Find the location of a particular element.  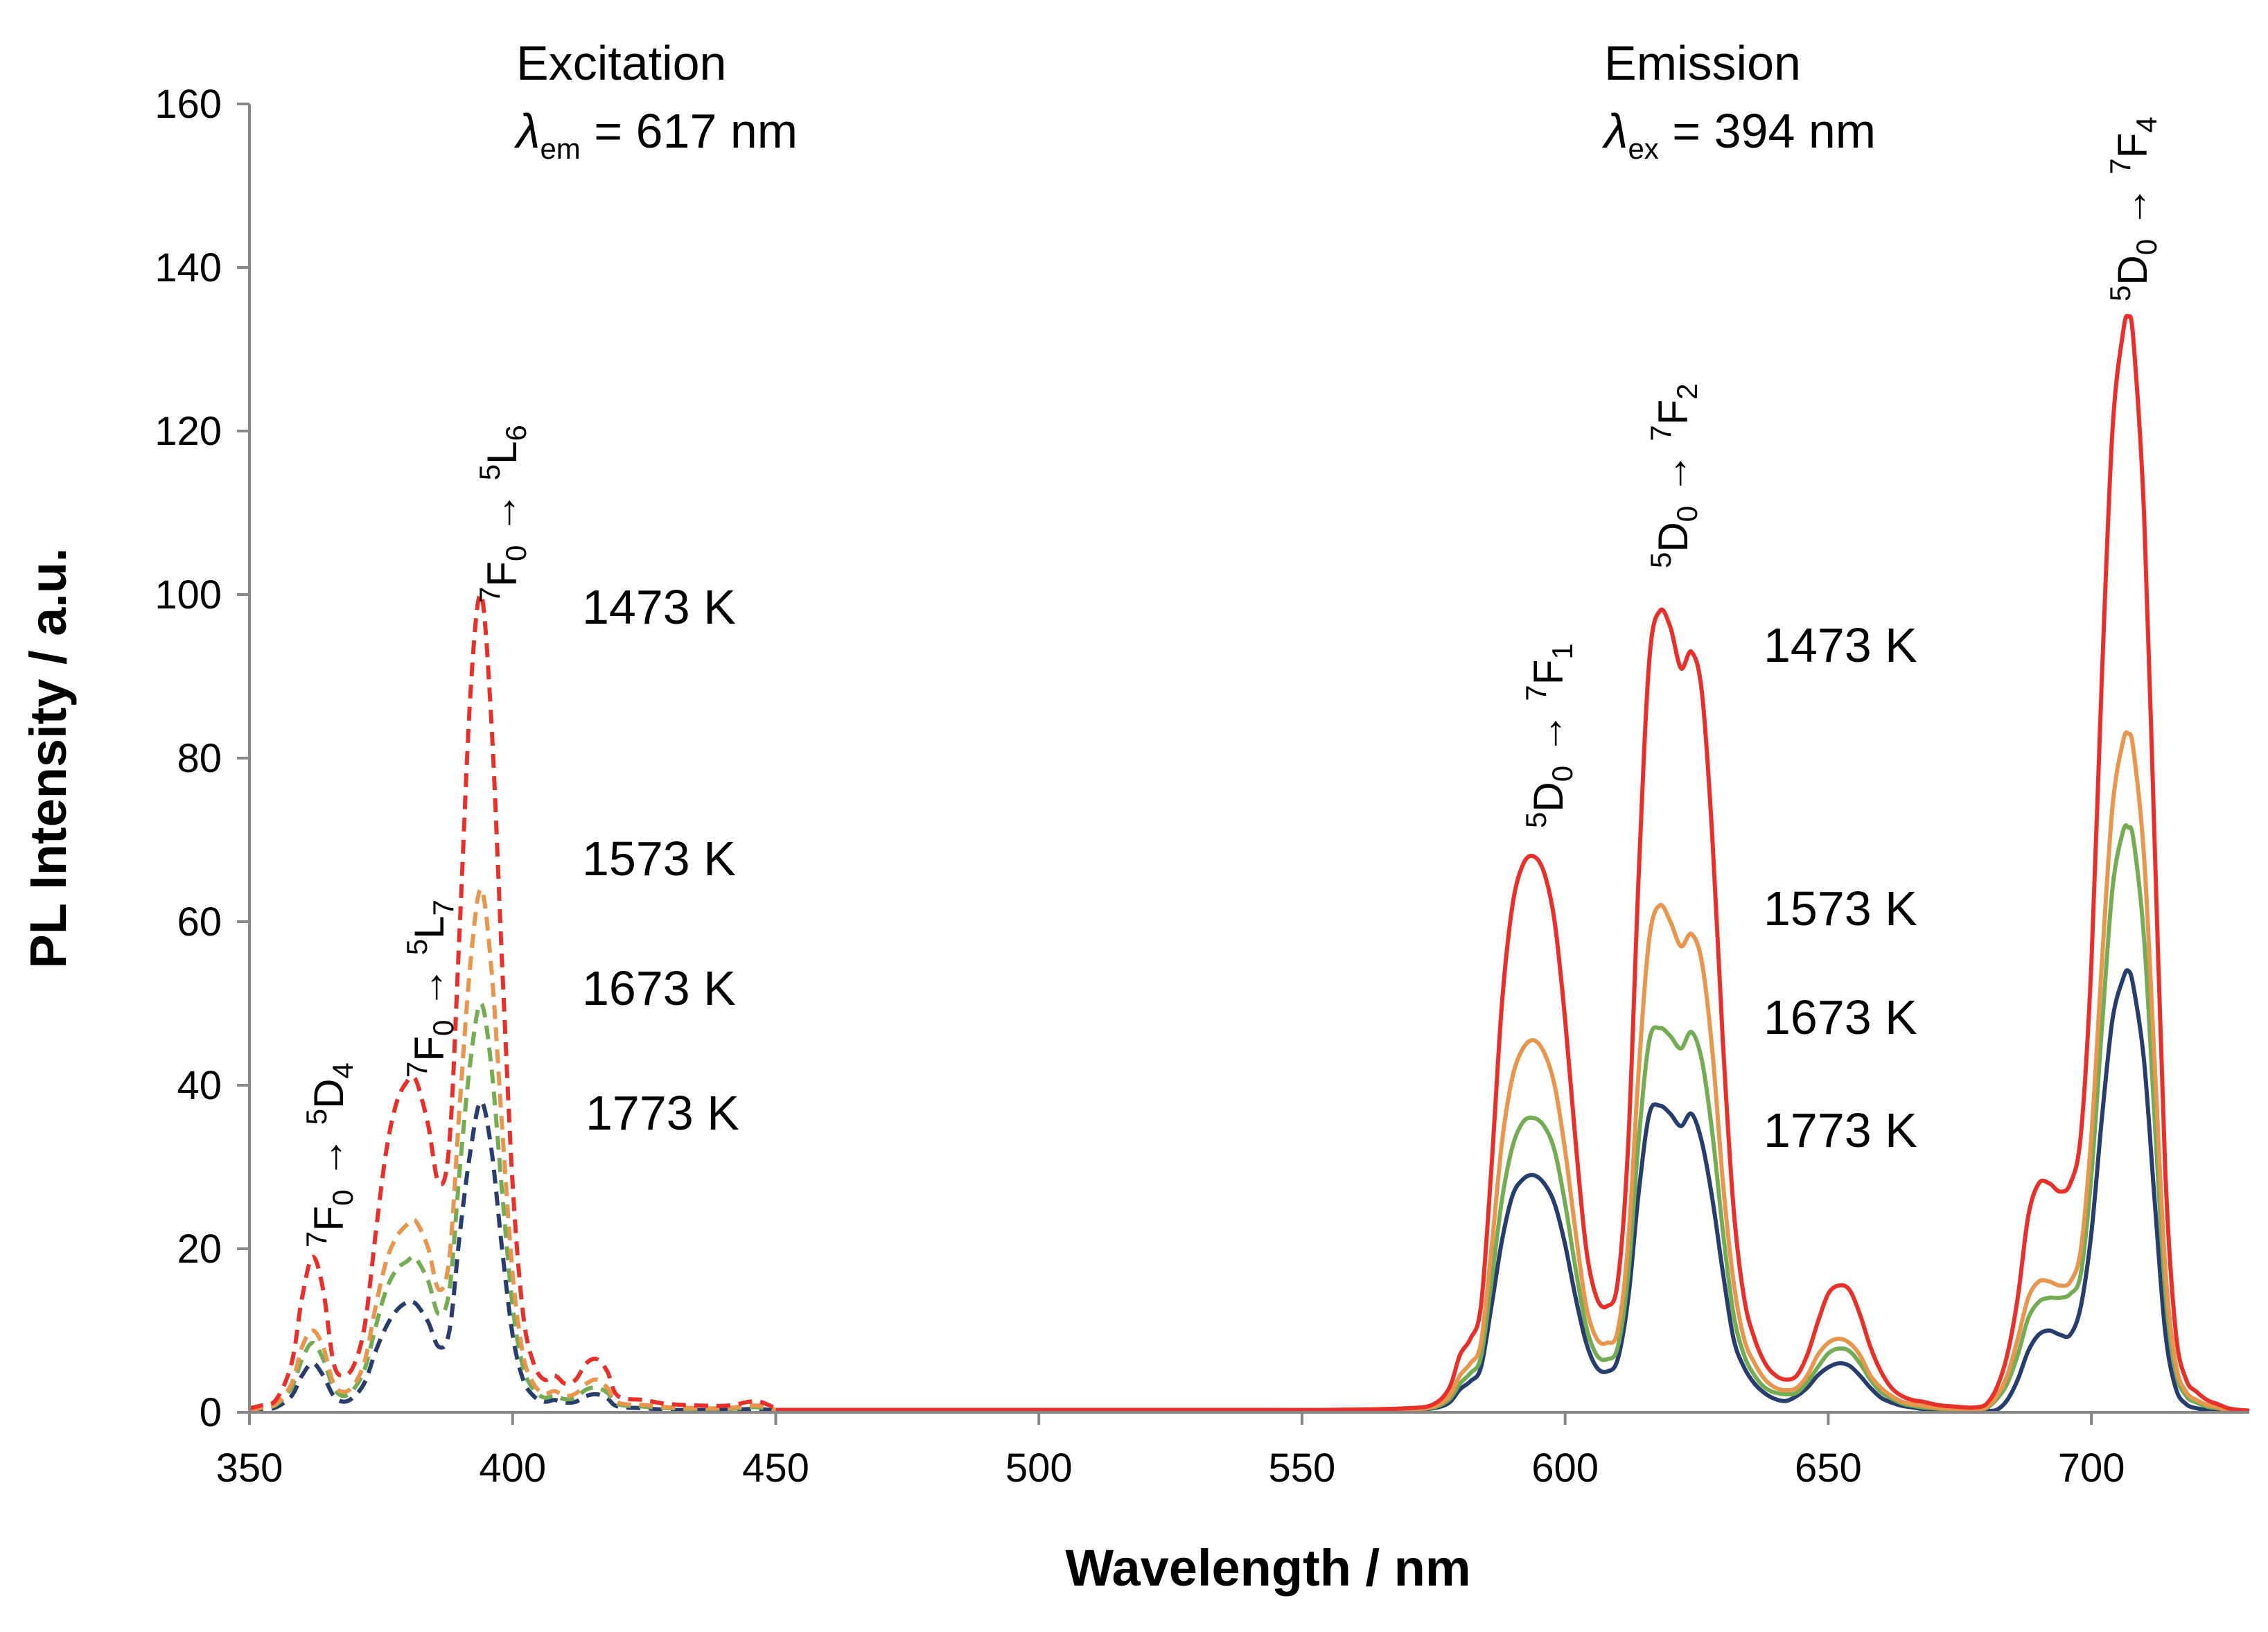

excitation-series-1473k is located at coordinates (513, 1001).